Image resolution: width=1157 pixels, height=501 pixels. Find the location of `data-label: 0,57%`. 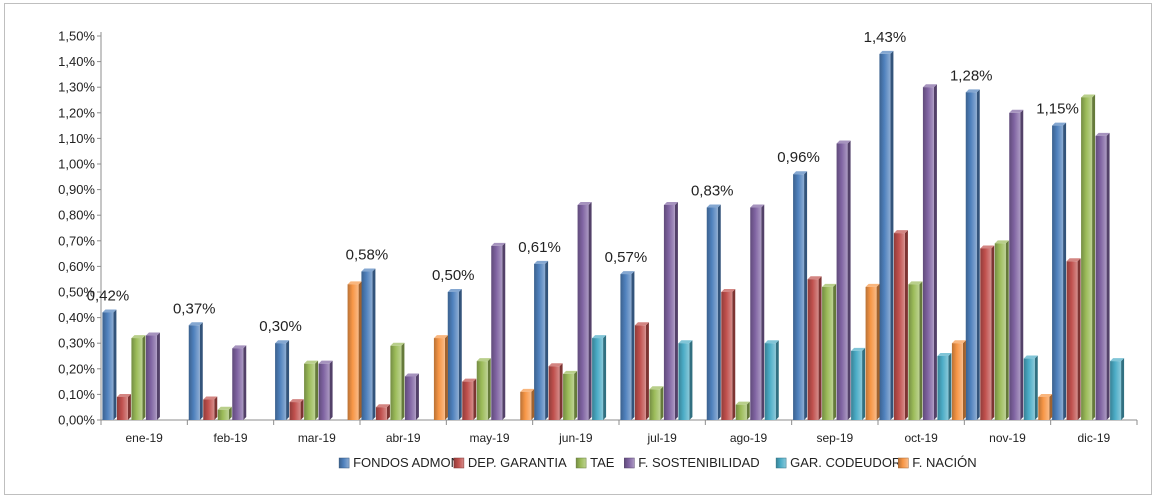

data-label: 0,57% is located at coordinates (626, 257).